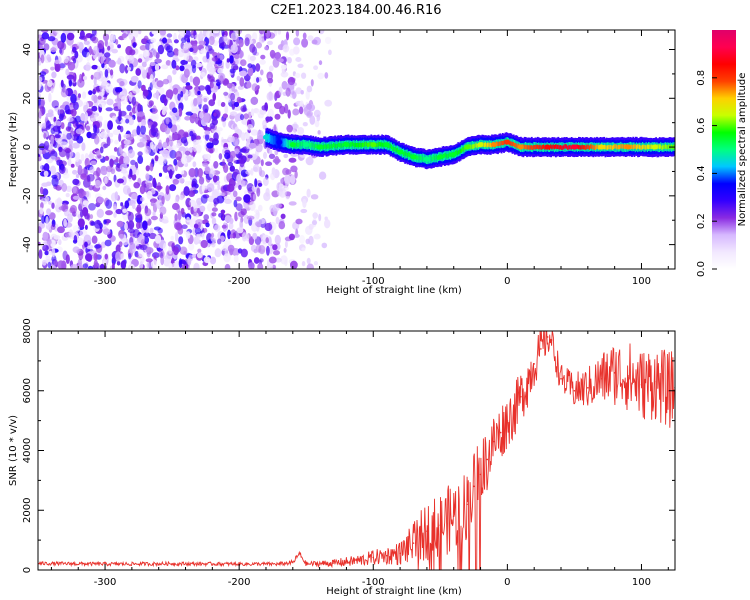 Image resolution: width=750 pixels, height=600 pixels. What do you see at coordinates (13, 450) in the screenshot?
I see `snr-ylabel: SNR (10 * v/v)` at bounding box center [13, 450].